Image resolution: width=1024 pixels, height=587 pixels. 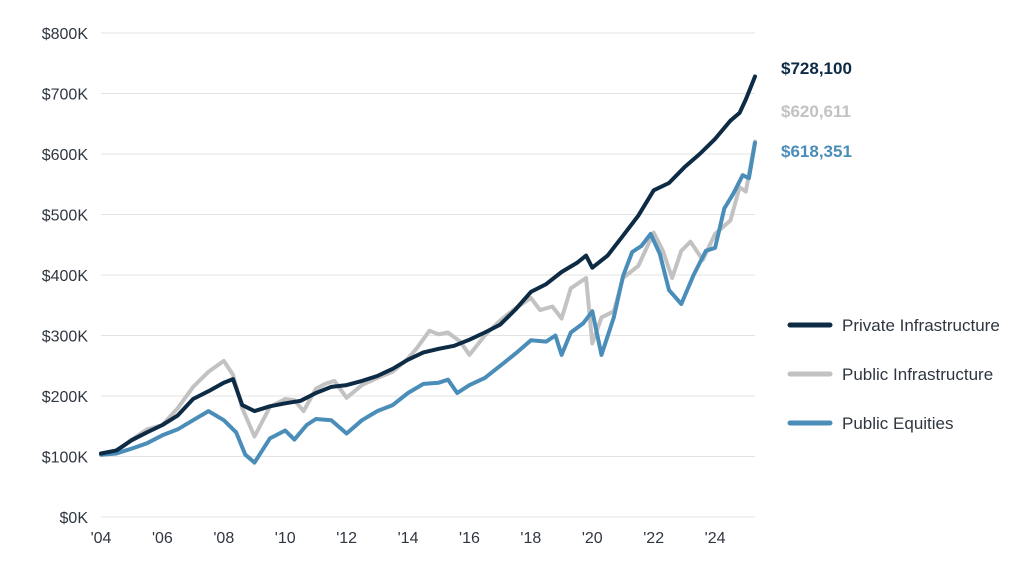 I want to click on y-tick-label: $700K, so click(x=65, y=95).